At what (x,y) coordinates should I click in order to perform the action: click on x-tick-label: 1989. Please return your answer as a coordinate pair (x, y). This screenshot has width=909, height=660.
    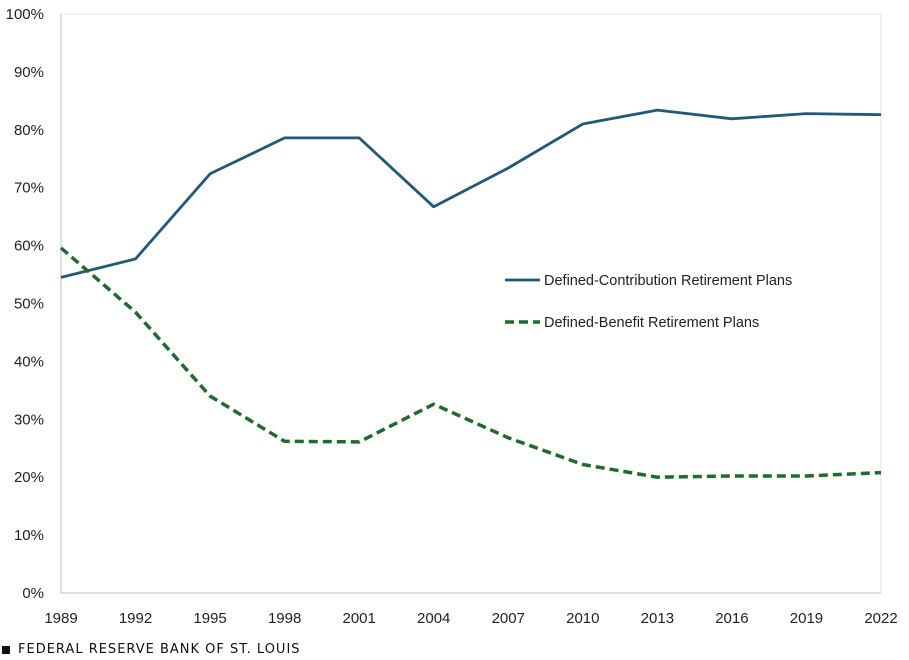
    Looking at the image, I should click on (60, 618).